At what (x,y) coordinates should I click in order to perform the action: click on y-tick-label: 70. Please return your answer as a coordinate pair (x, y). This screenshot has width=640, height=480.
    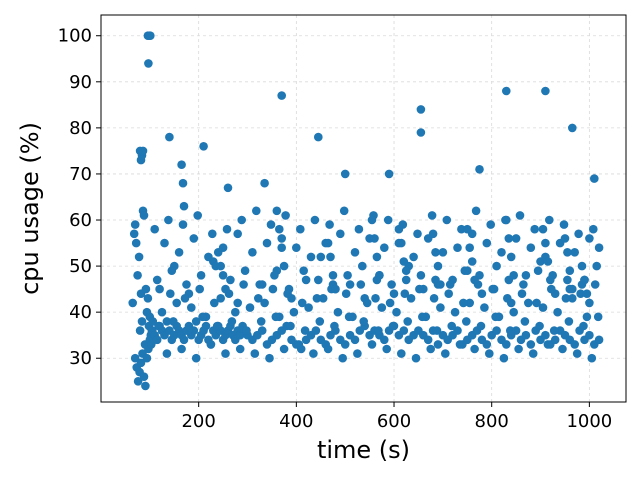
    Looking at the image, I should click on (80, 174).